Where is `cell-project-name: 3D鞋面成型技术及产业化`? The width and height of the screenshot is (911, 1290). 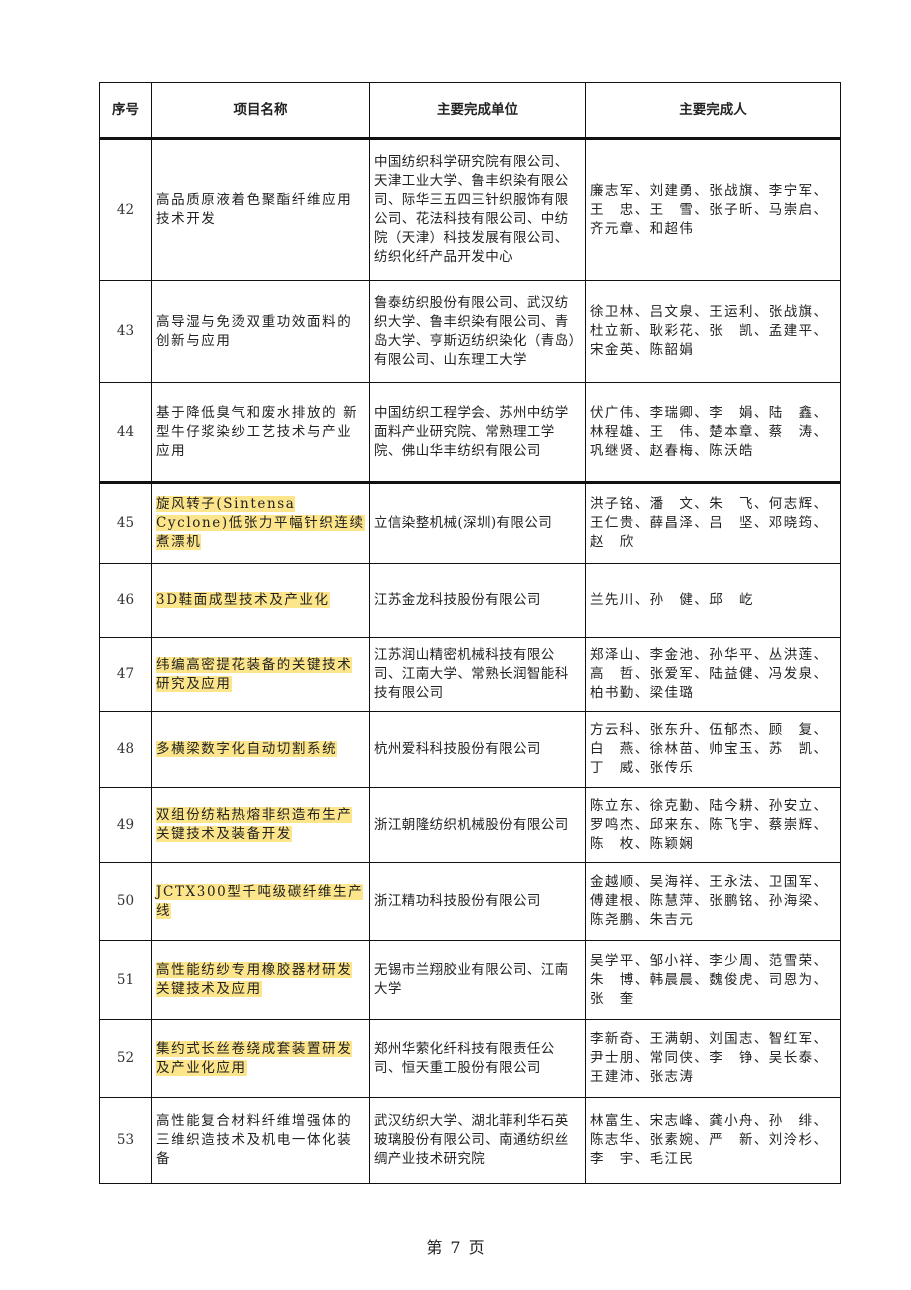
cell-project-name: 3D鞋面成型技术及产业化 is located at coordinates (260, 600).